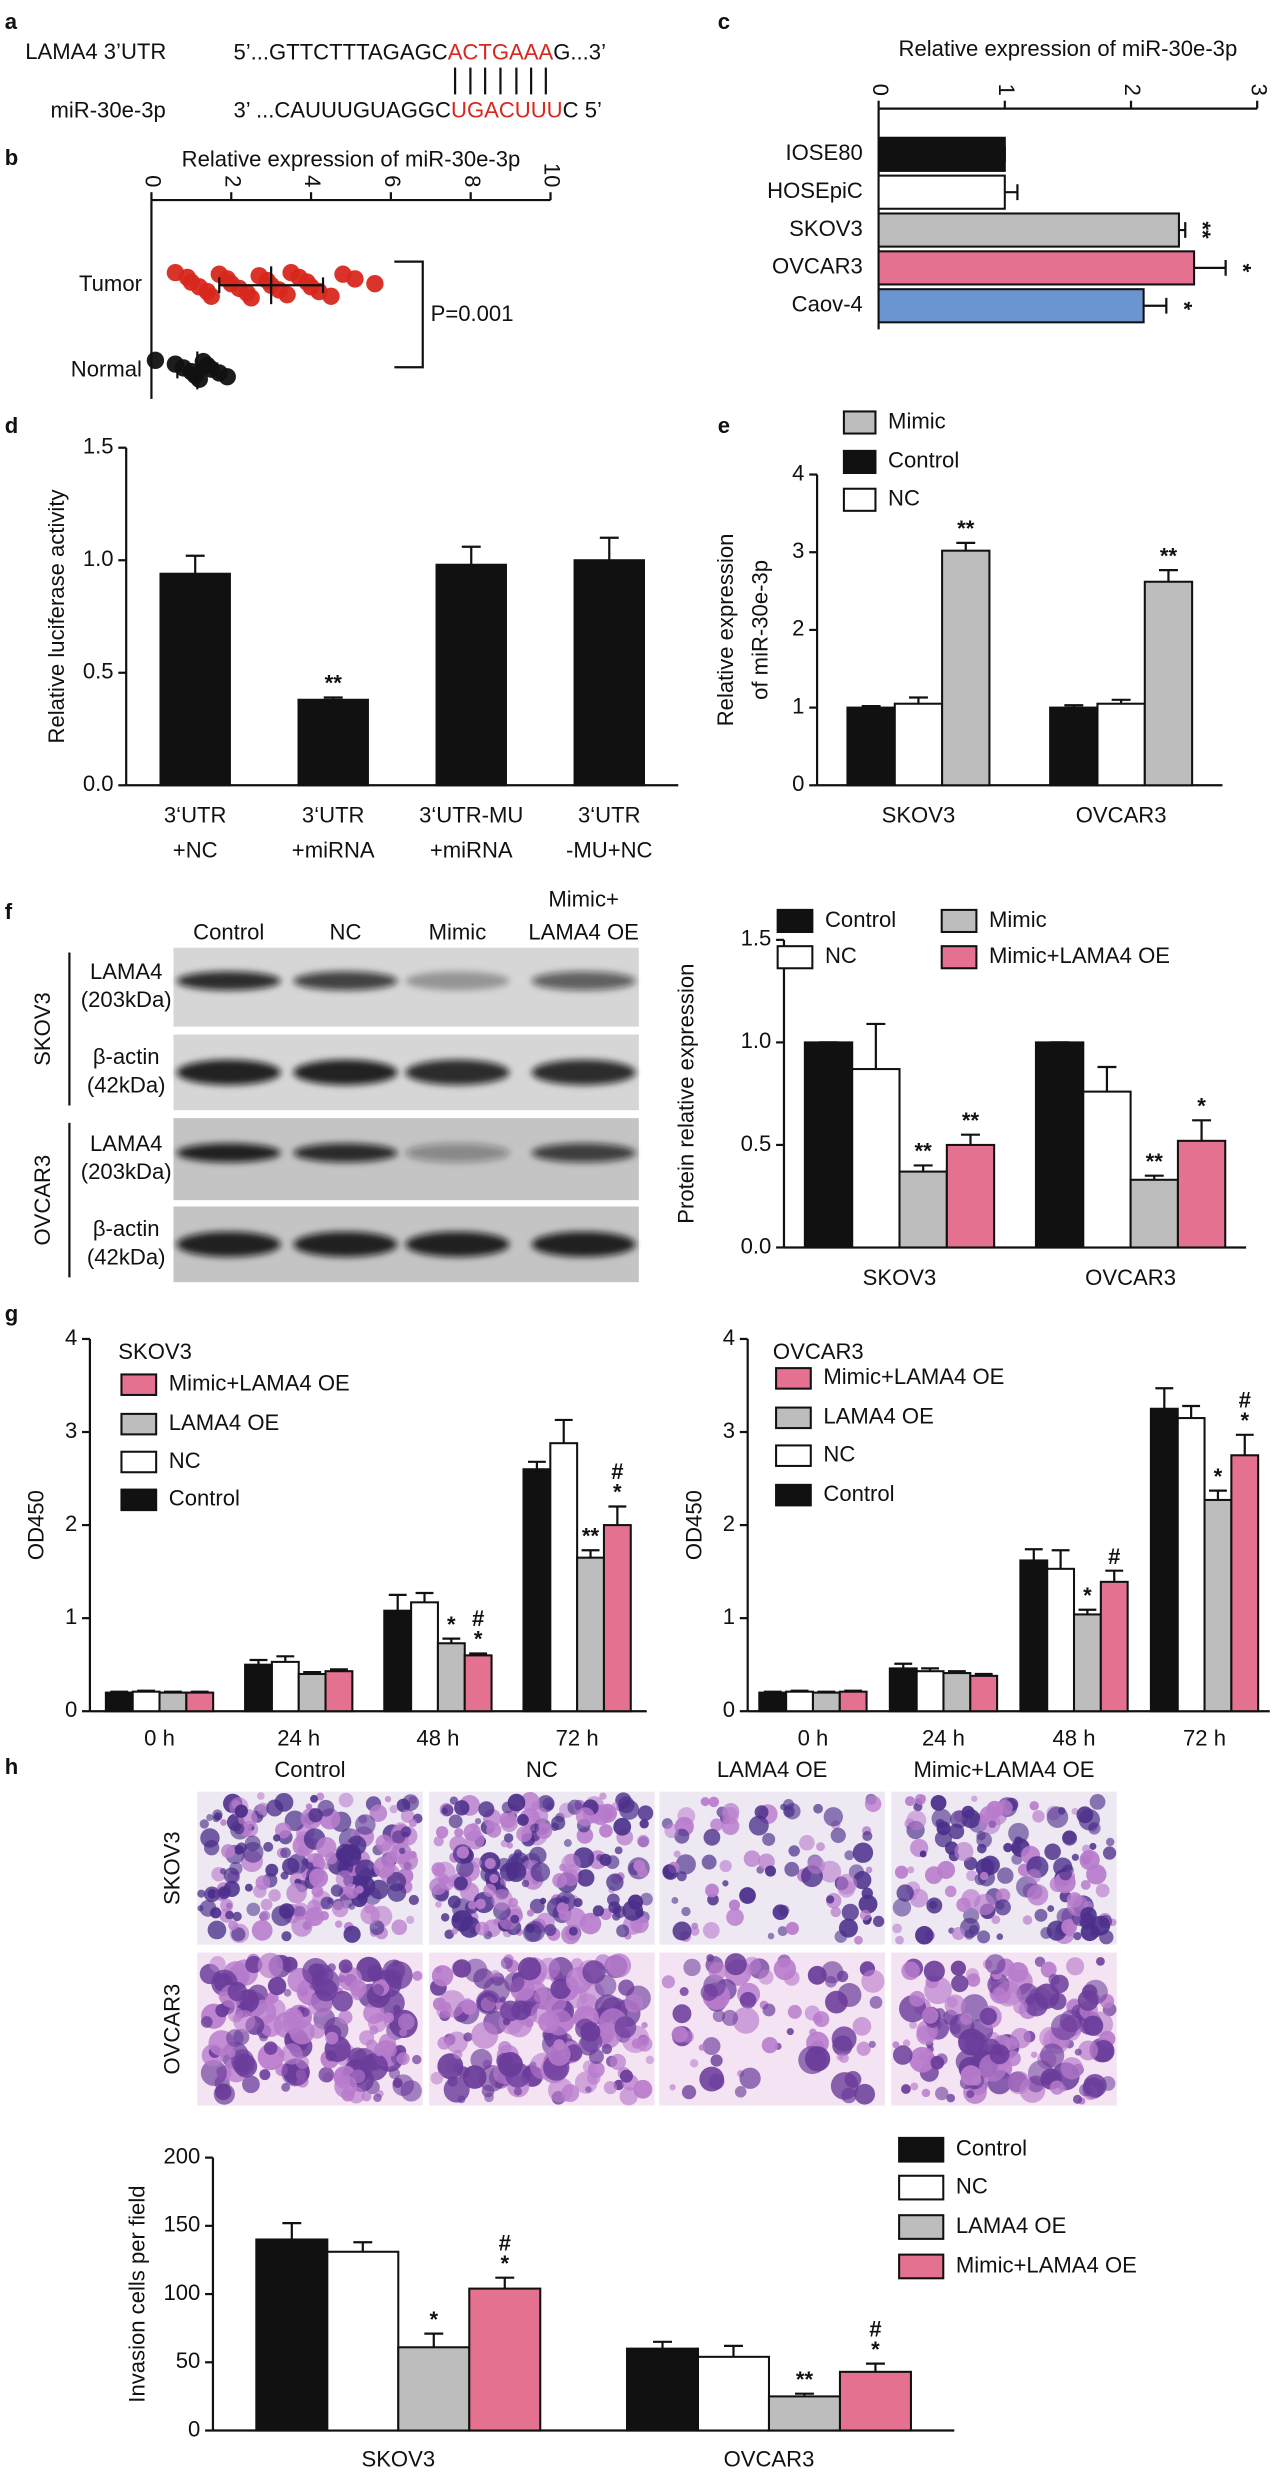  Describe the element at coordinates (181, 2224) in the screenshot. I see `y-tick-label: 150` at that location.